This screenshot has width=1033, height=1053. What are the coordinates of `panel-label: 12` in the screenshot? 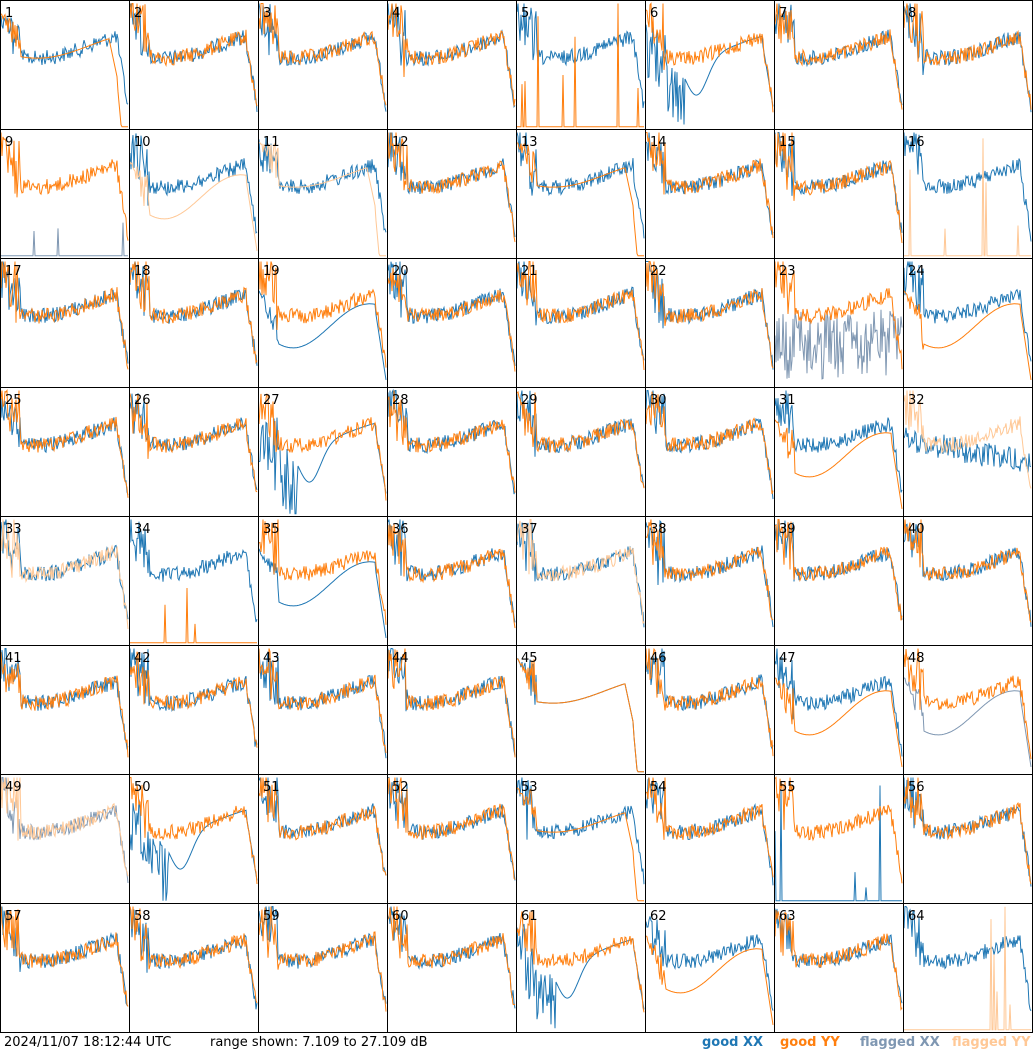 It's located at (400, 142).